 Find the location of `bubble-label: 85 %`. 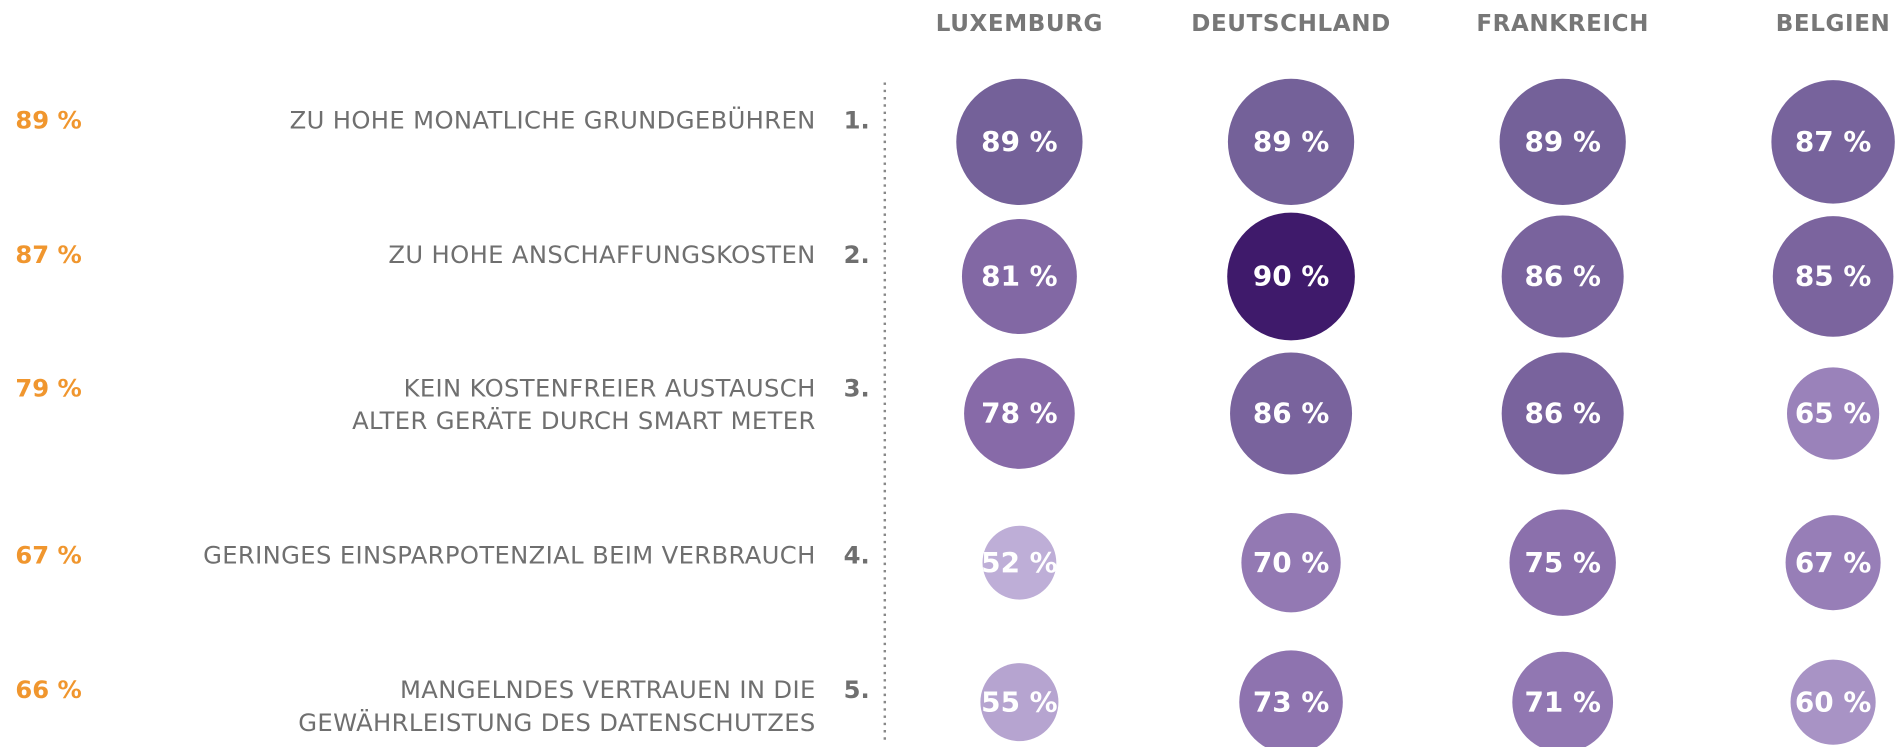

bubble-label: 85 % is located at coordinates (1833, 276).